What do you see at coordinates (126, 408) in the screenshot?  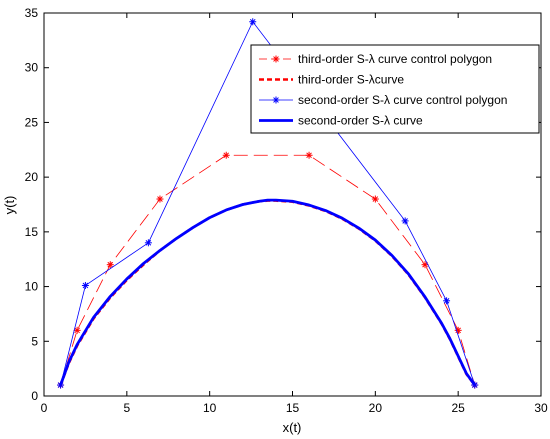 I see `x-tick-label: 5` at bounding box center [126, 408].